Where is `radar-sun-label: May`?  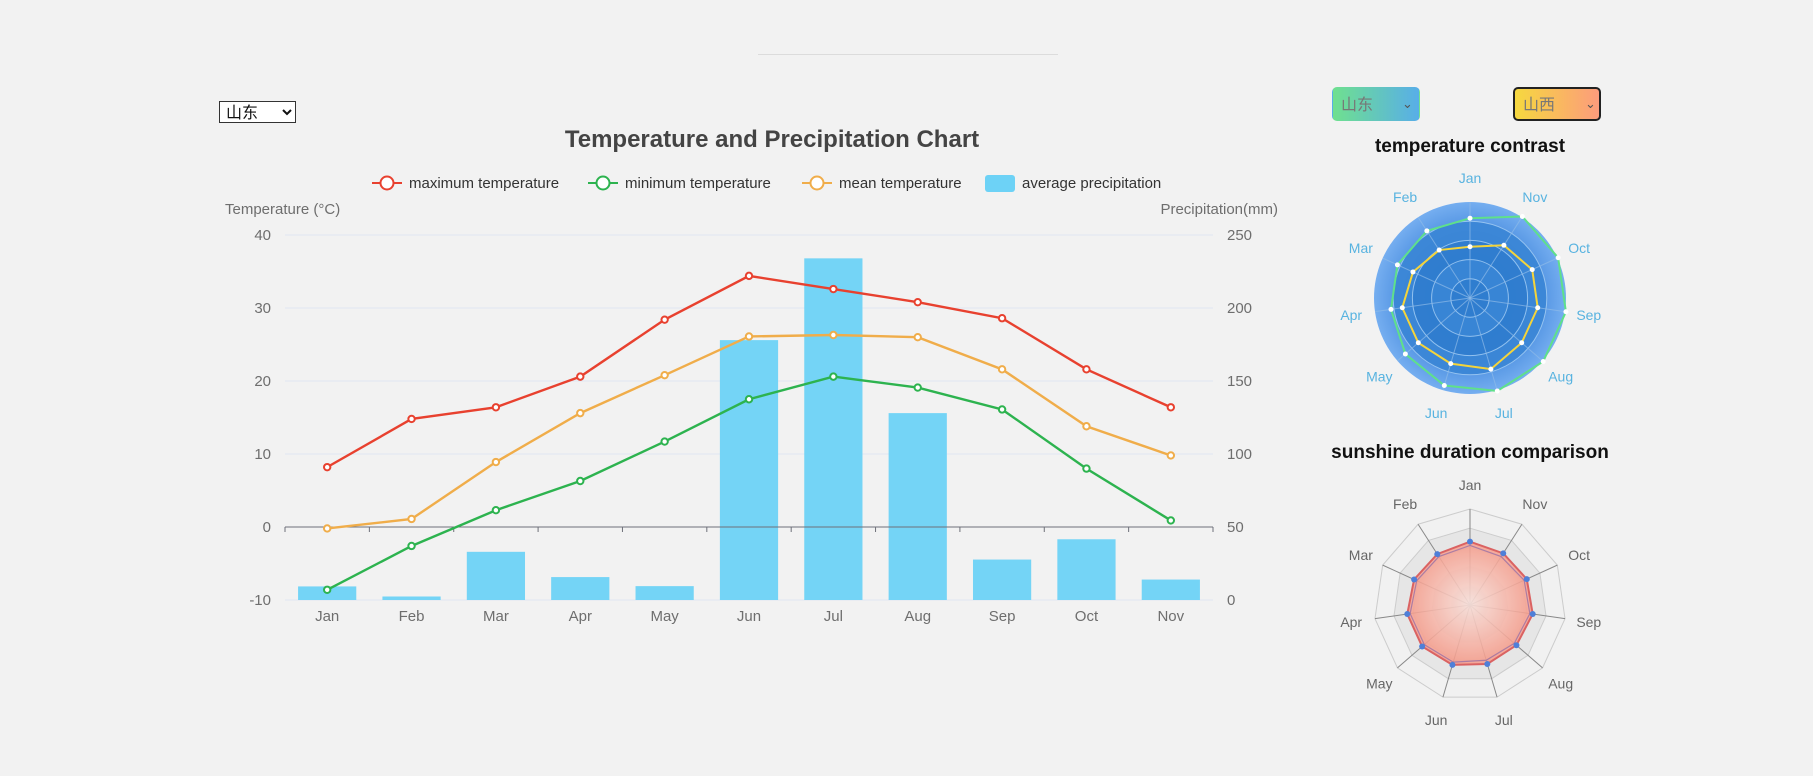 radar-sun-label: May is located at coordinates (1379, 684).